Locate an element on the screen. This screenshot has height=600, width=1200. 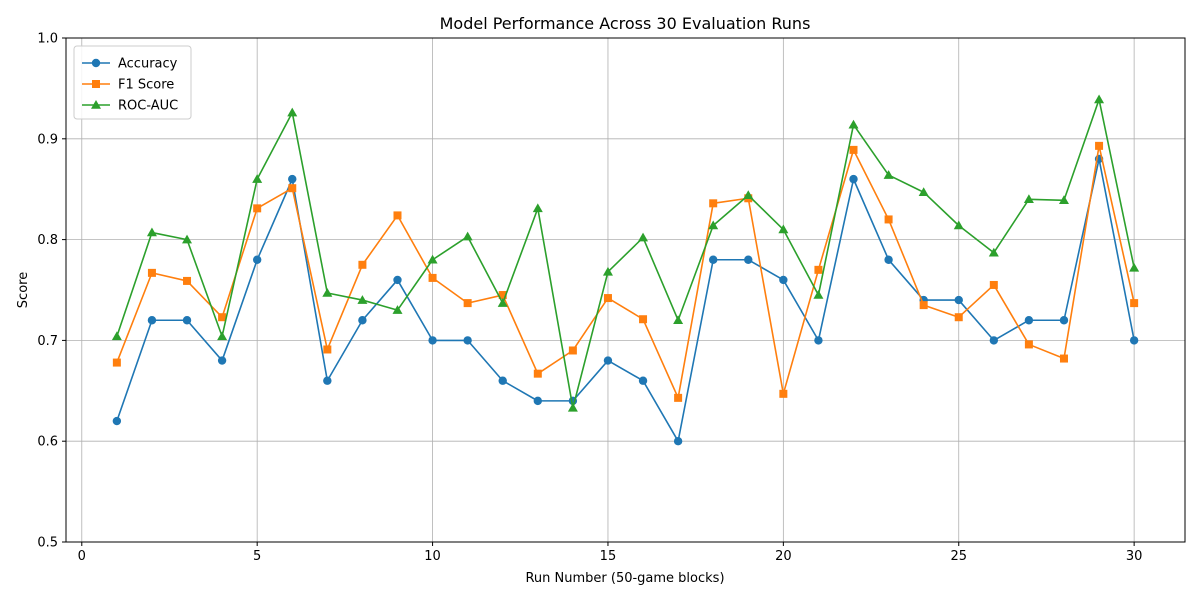
legend: Accuracy F1 Score ROC-AUC is located at coordinates (132, 82).